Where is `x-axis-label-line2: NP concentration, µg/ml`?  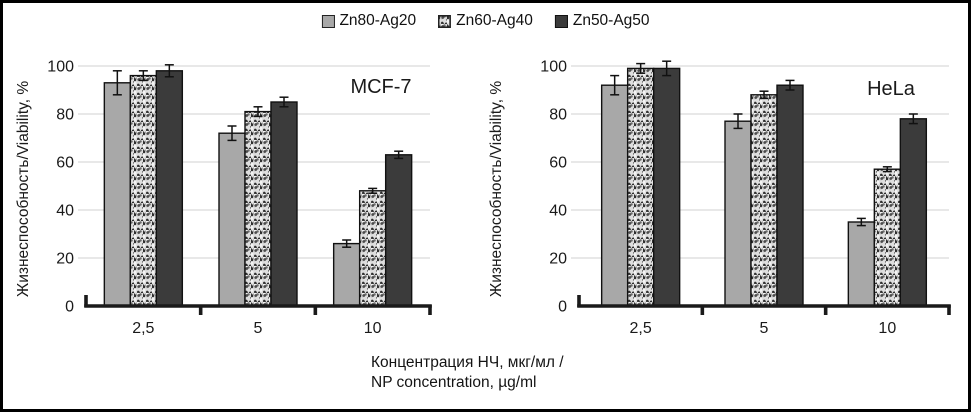
x-axis-label-line2: NP concentration, µg/ml is located at coordinates (454, 382).